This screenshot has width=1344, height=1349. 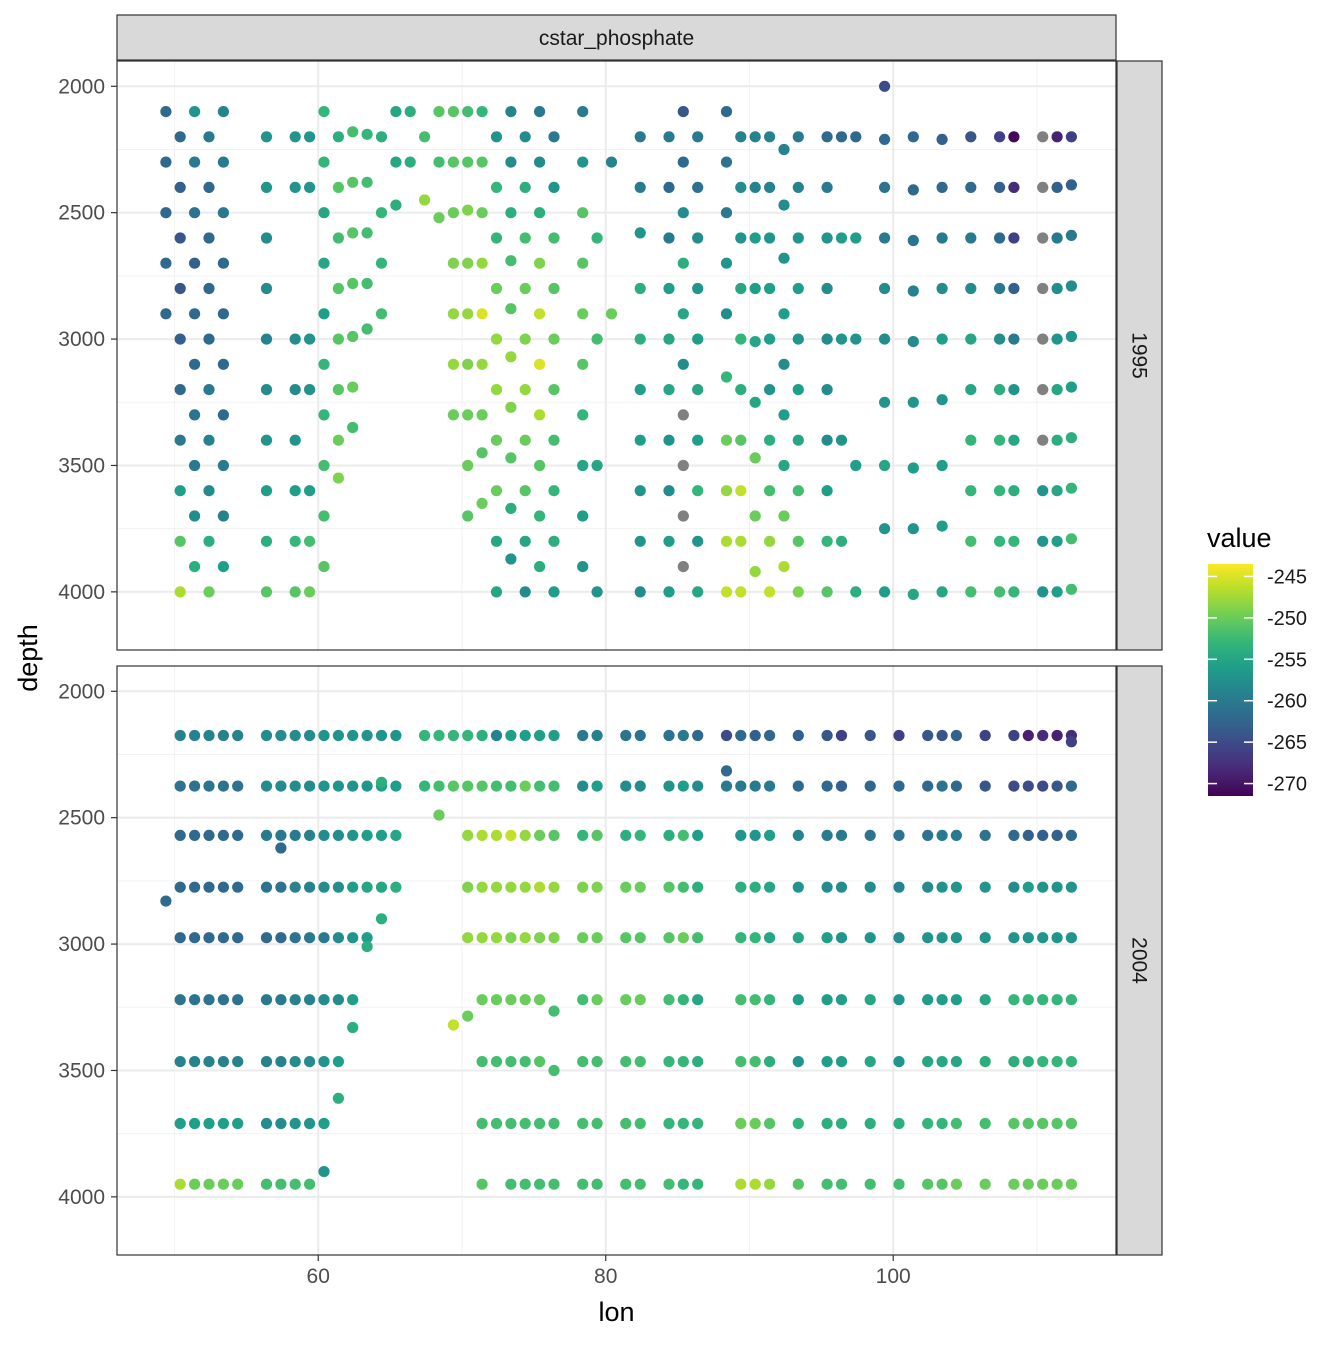 What do you see at coordinates (609, 1271) in the screenshot?
I see `x-axis: 60 80 100` at bounding box center [609, 1271].